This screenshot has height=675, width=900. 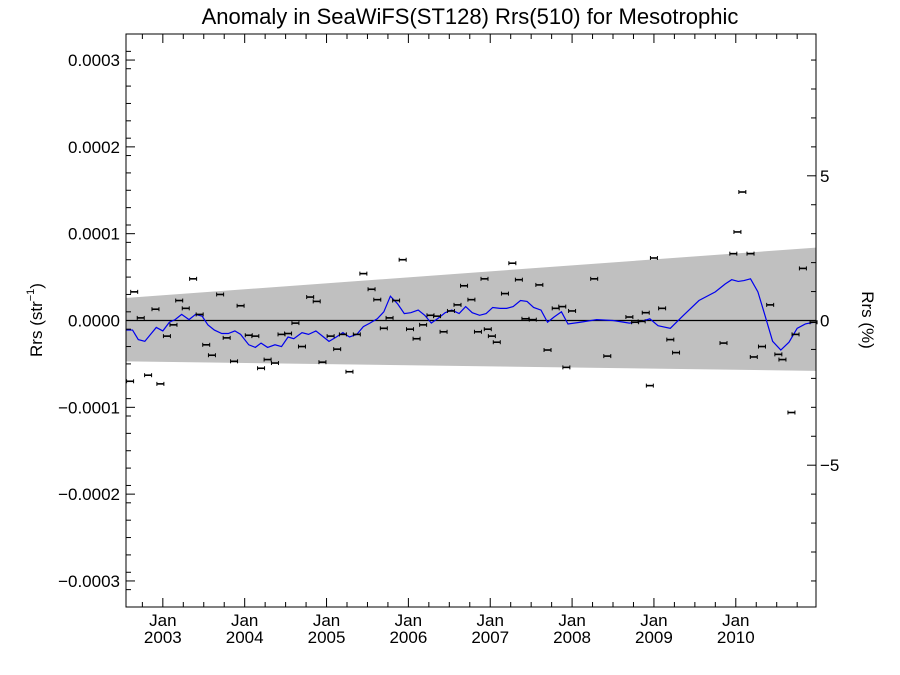 What do you see at coordinates (36, 286) in the screenshot?
I see `y-axis-label-close: )` at bounding box center [36, 286].